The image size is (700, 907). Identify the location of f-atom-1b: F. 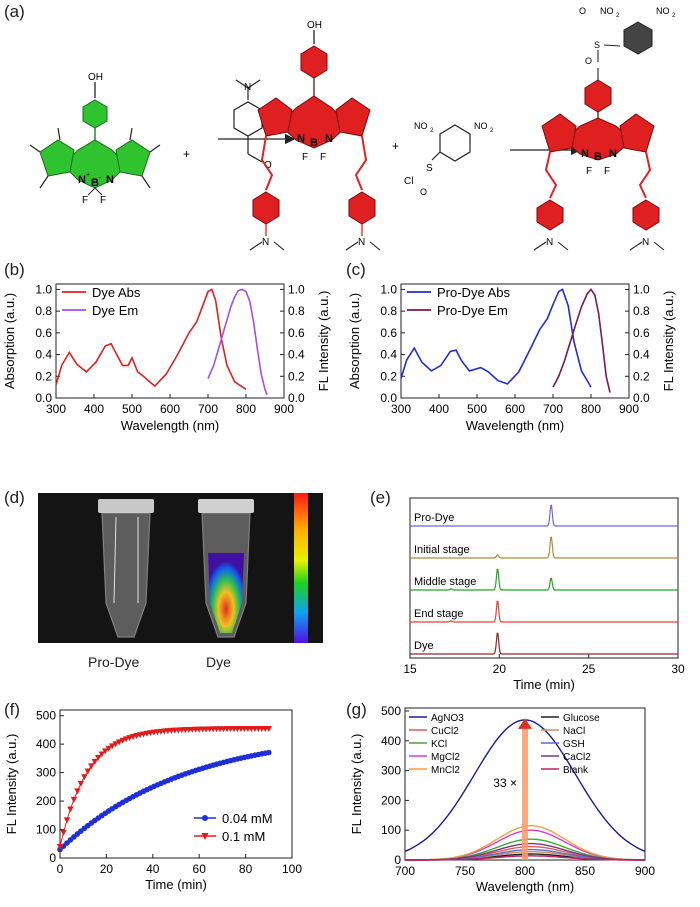
(103, 200).